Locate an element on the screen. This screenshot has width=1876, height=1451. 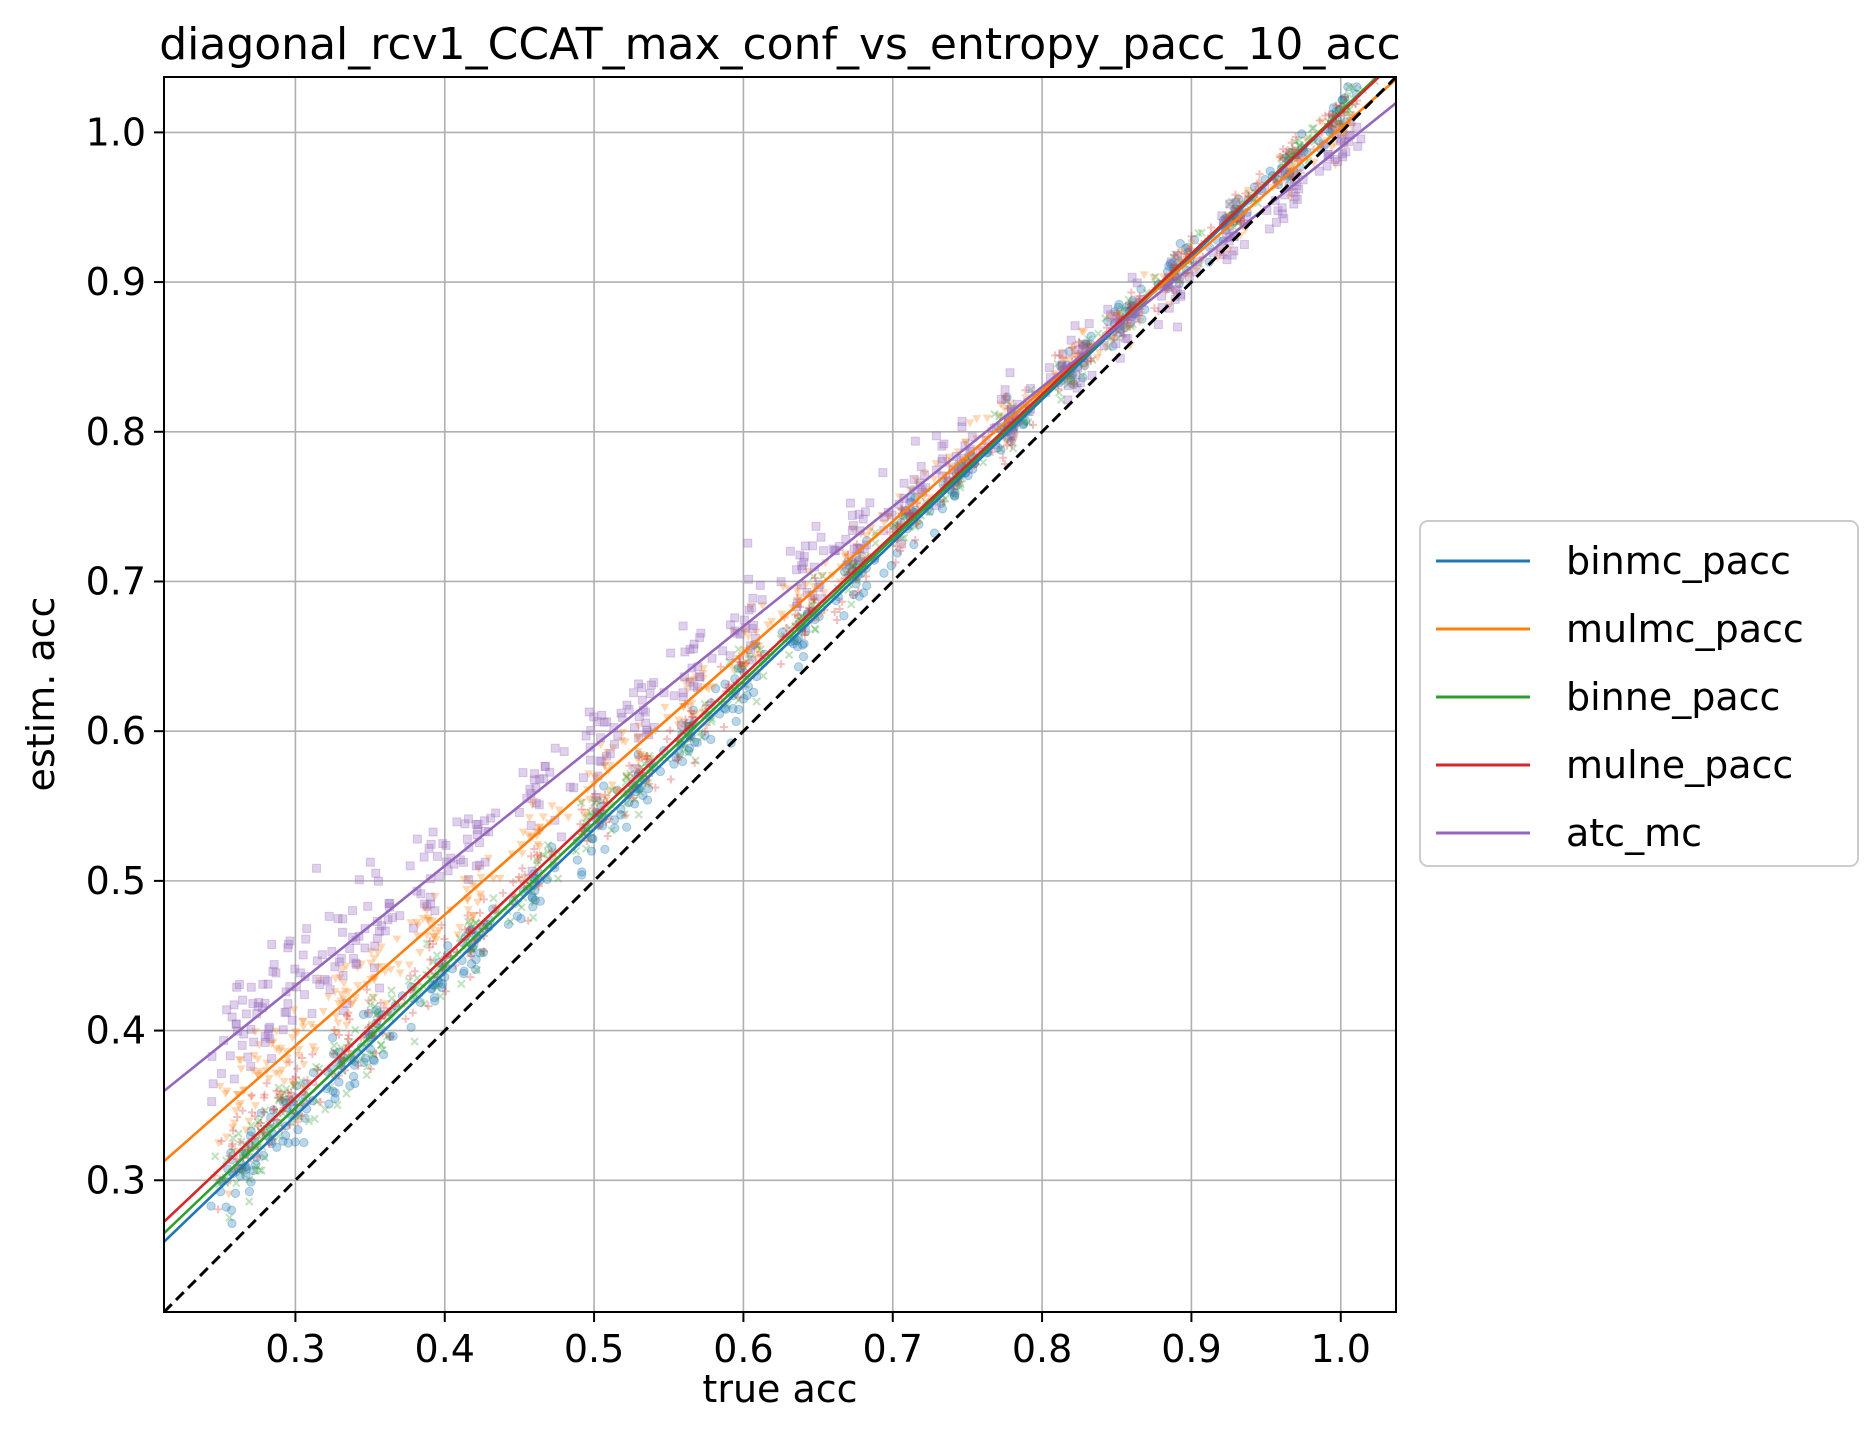
y-tick-label: 0.8 is located at coordinates (116, 432).